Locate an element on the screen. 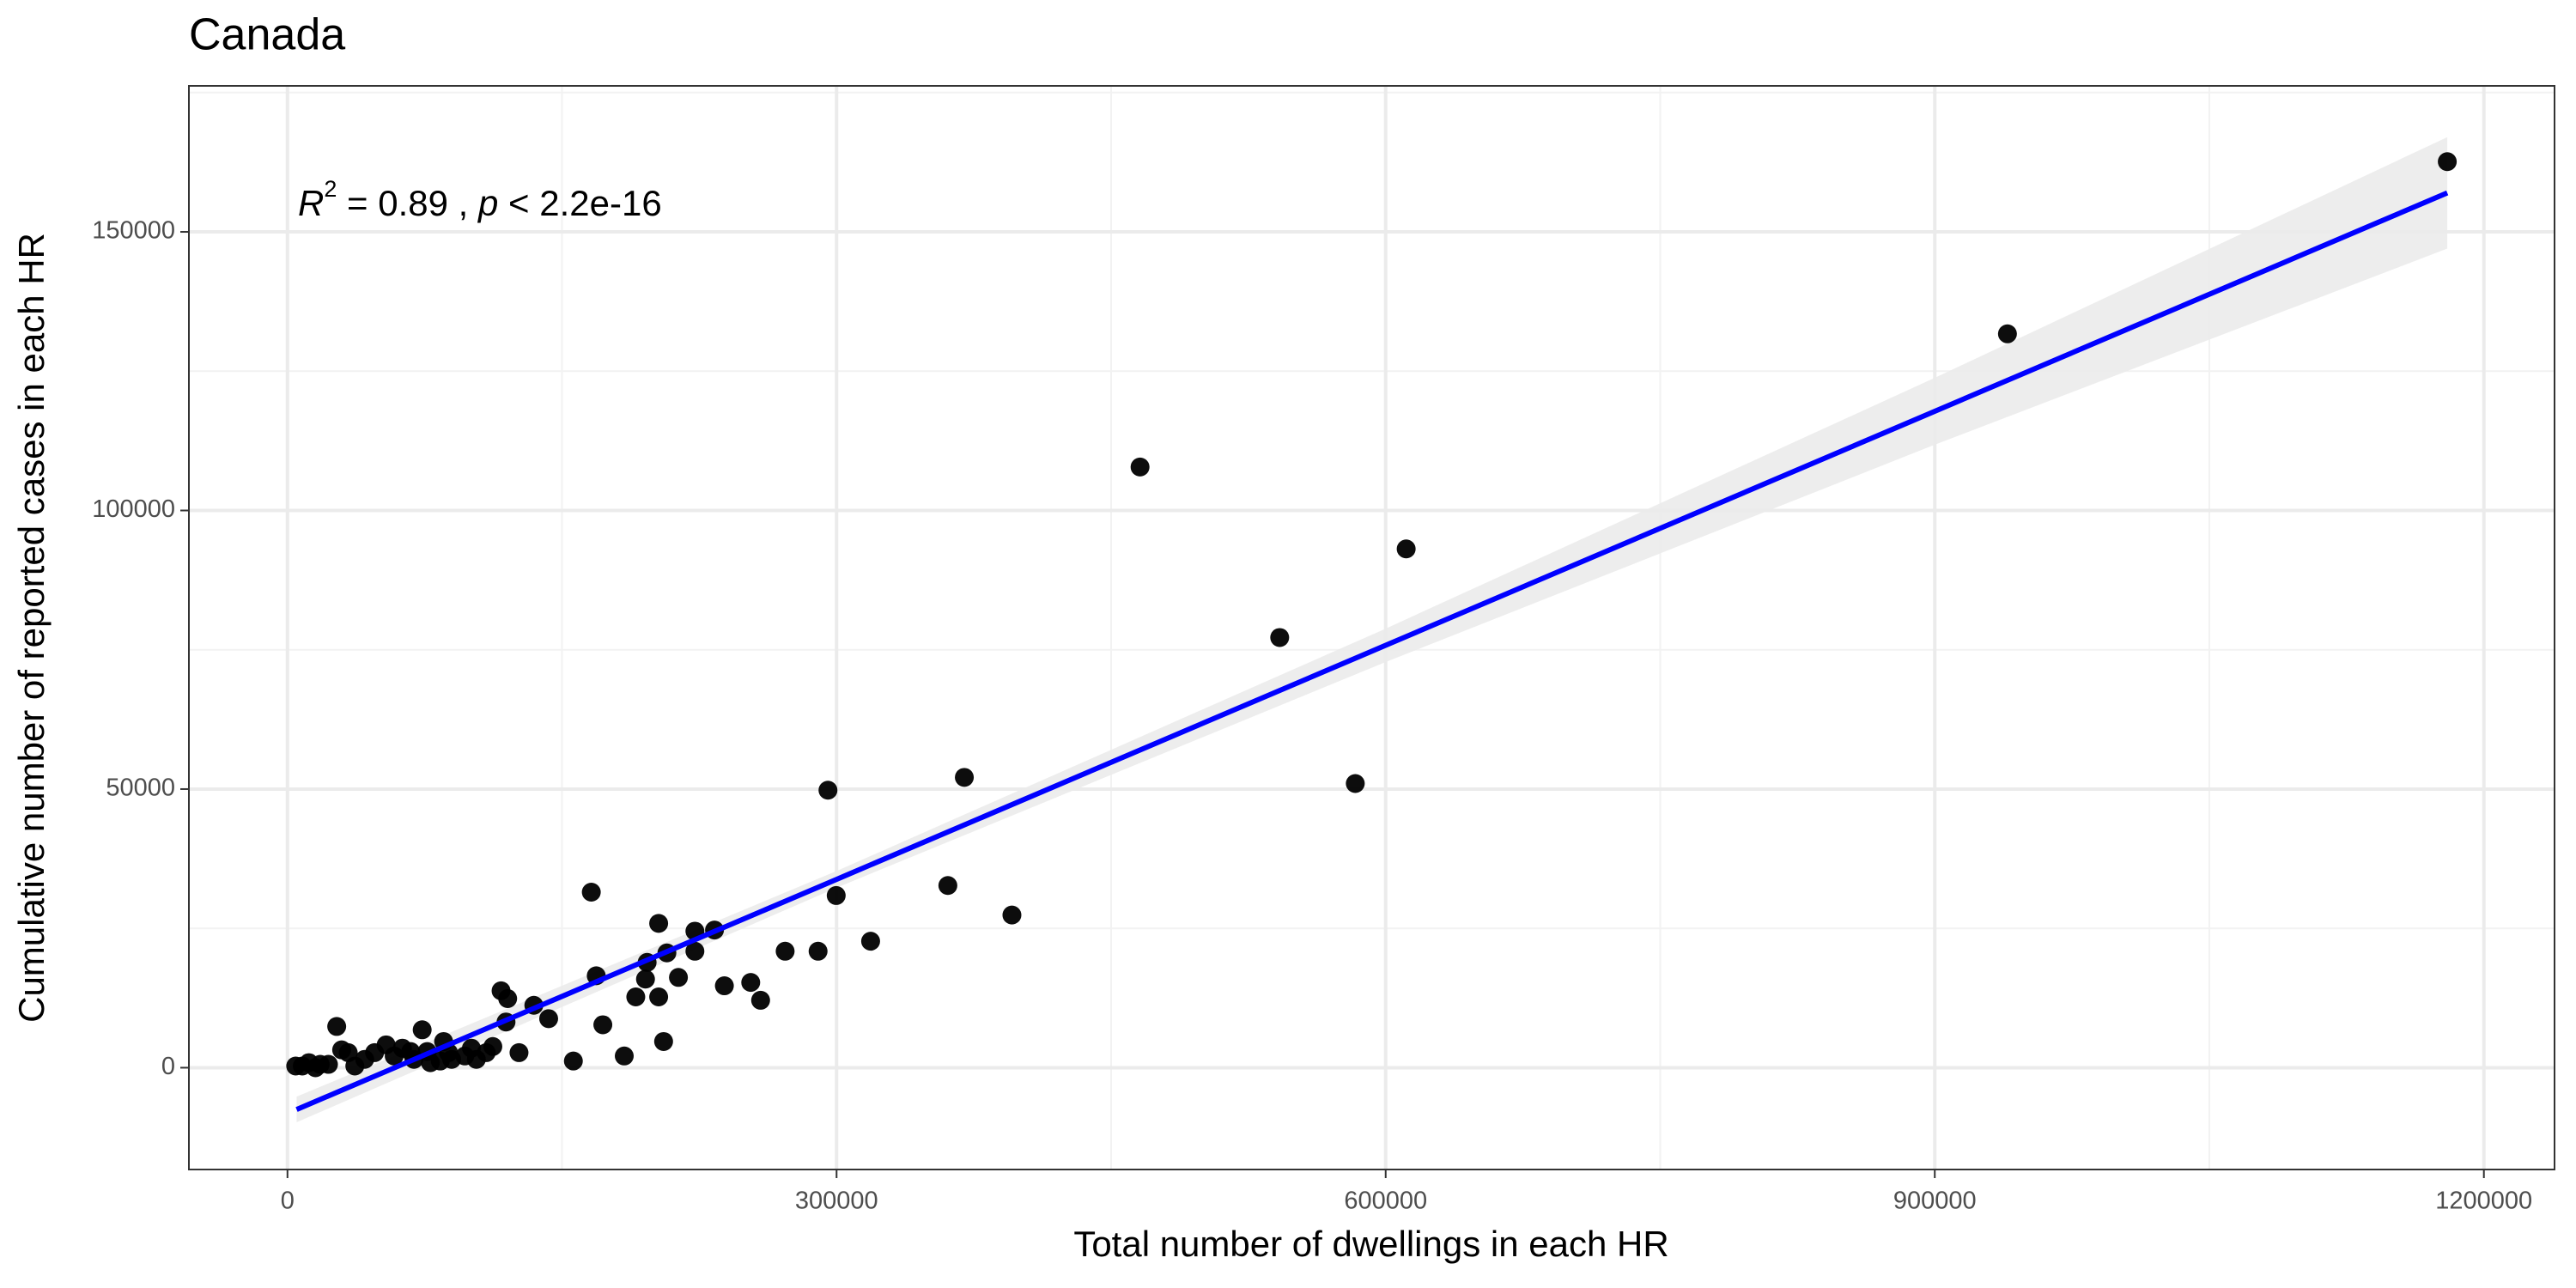 The height and width of the screenshot is (1288, 2576). y-tick-label: 150000 is located at coordinates (133, 231).